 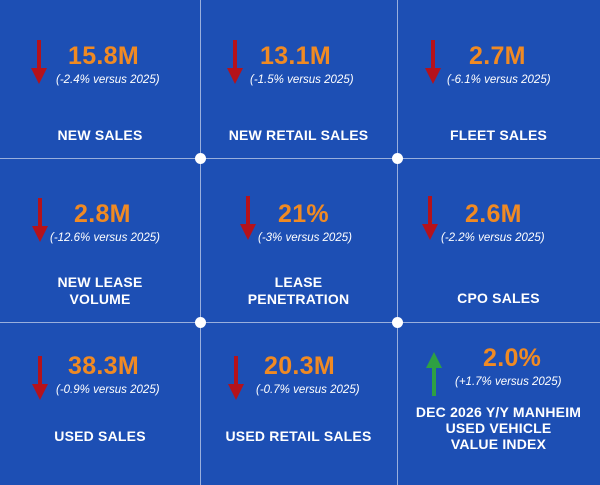 What do you see at coordinates (493, 238) in the screenshot?
I see `metric-change: (-2.2% versus 2025)` at bounding box center [493, 238].